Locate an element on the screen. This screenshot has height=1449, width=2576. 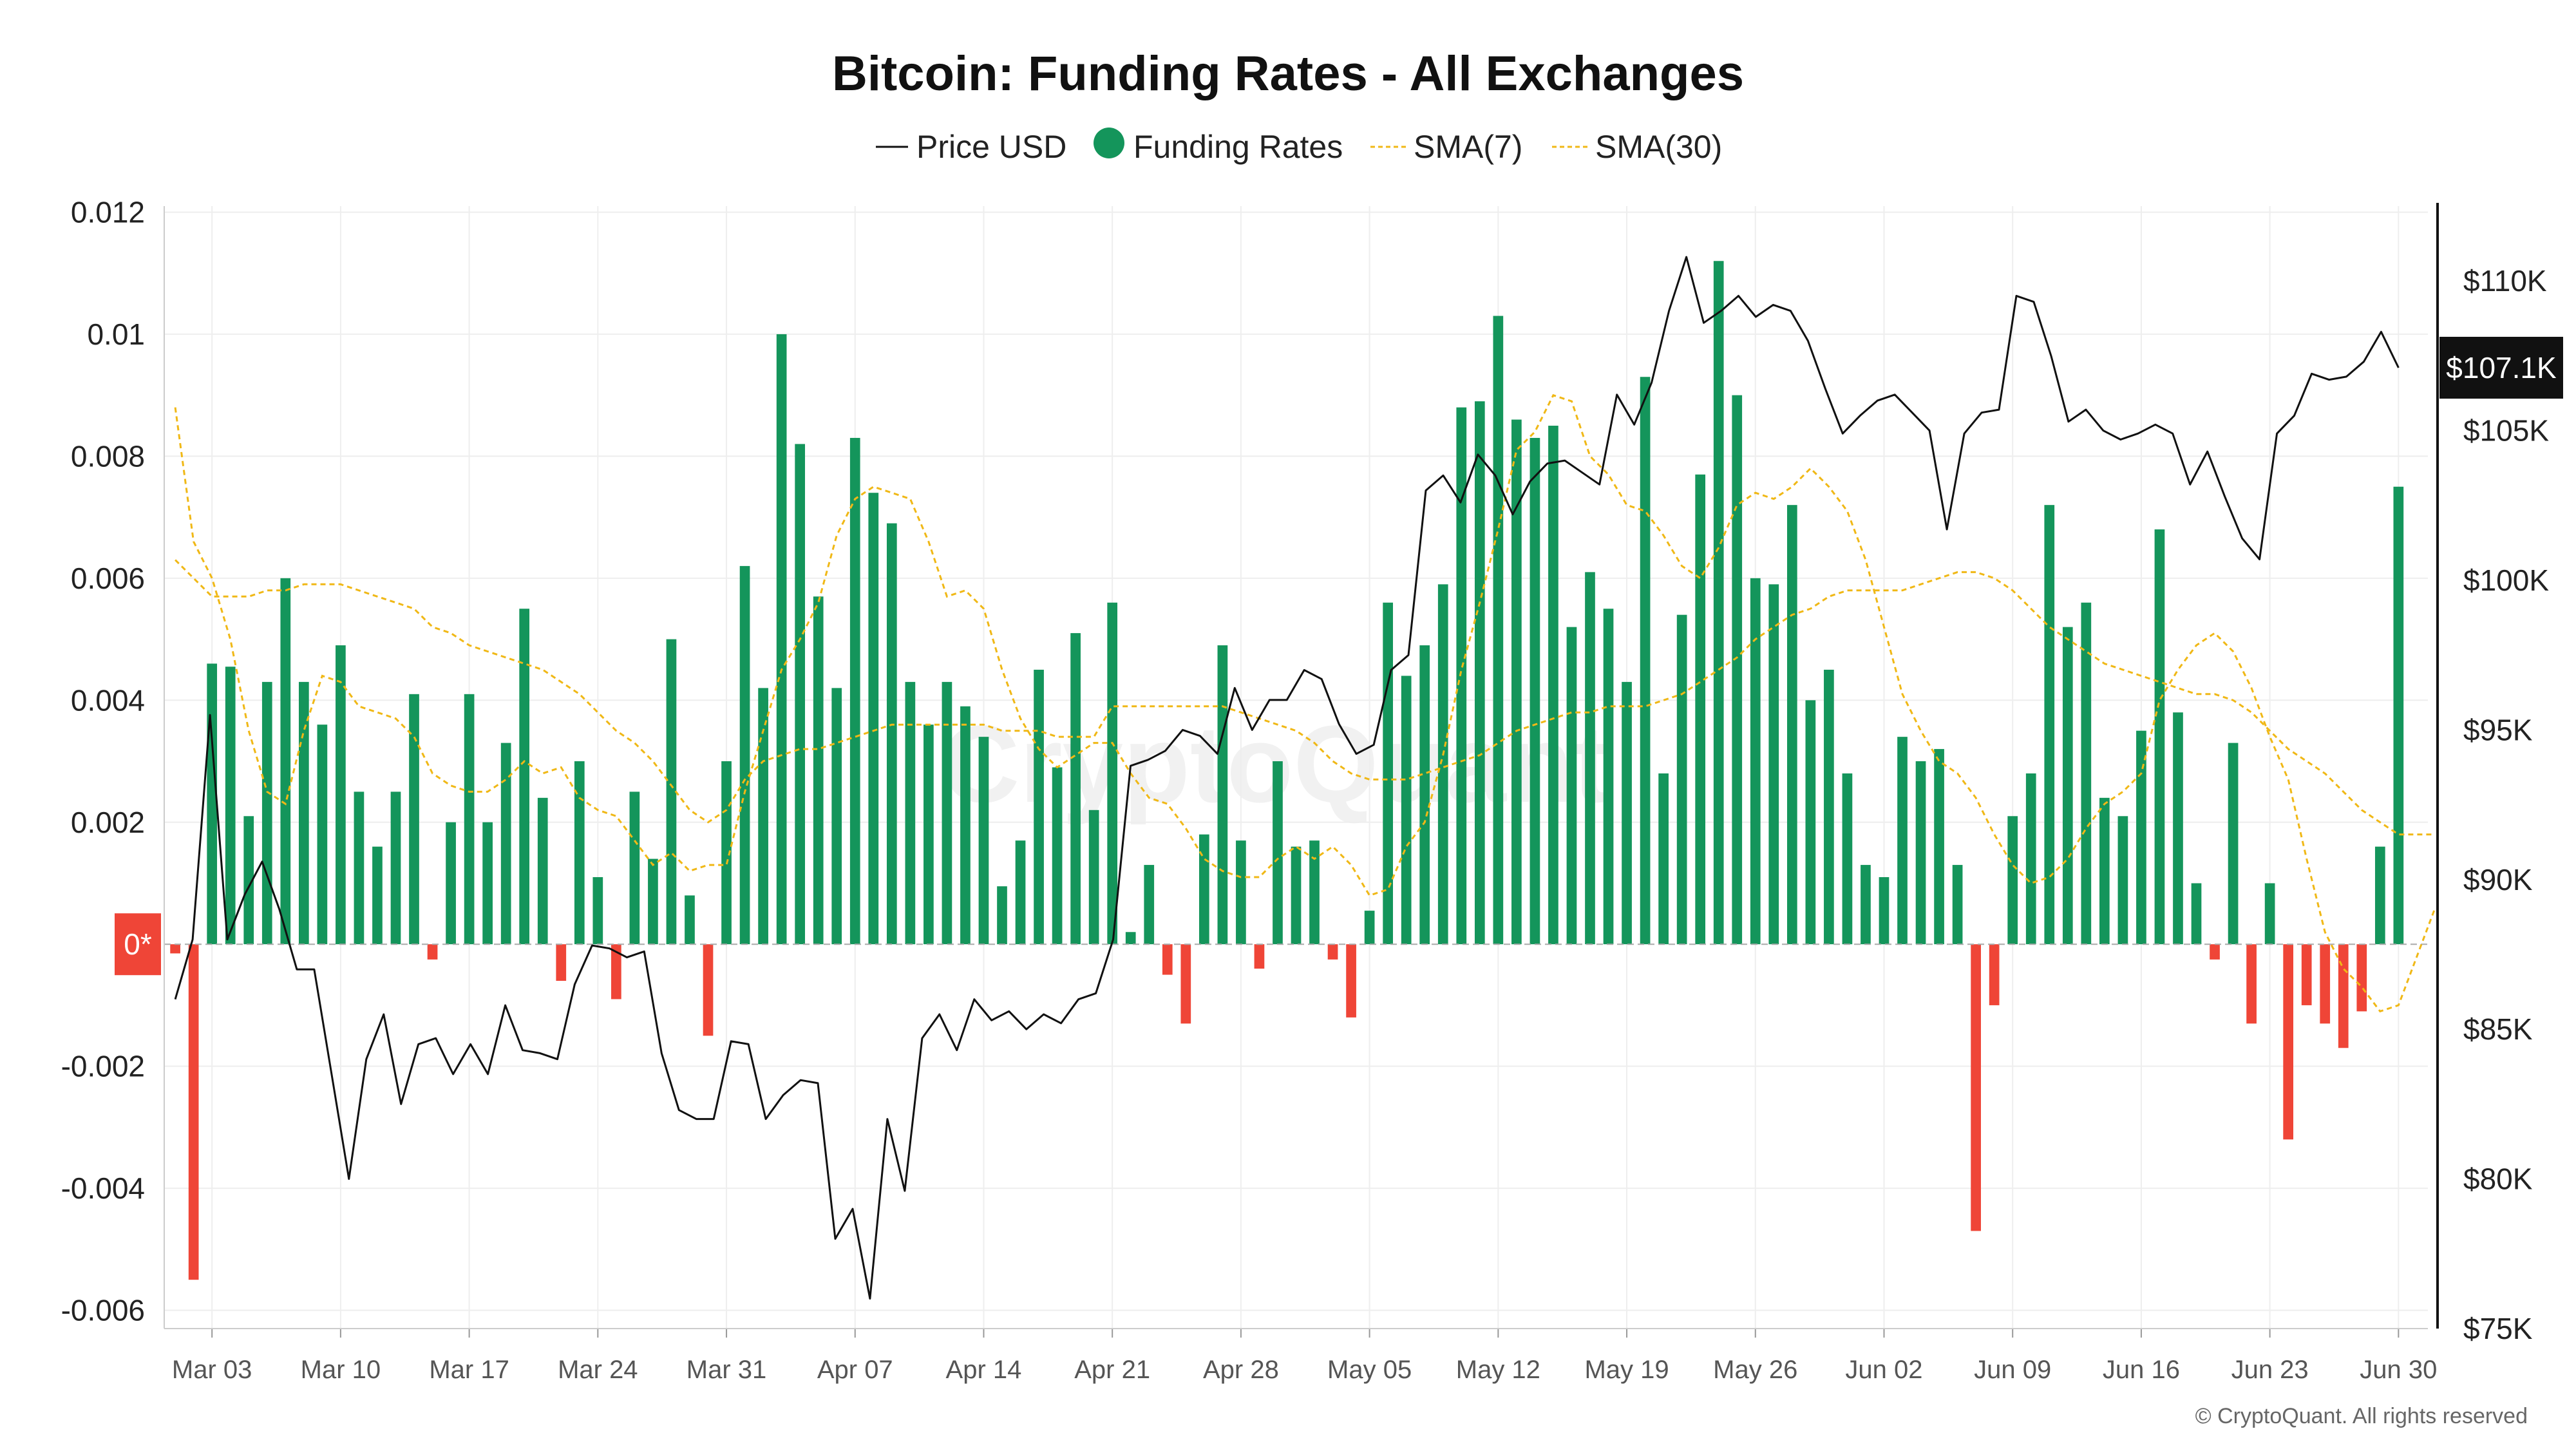
legend-sma7-label: SMA(7) is located at coordinates (1468, 147).